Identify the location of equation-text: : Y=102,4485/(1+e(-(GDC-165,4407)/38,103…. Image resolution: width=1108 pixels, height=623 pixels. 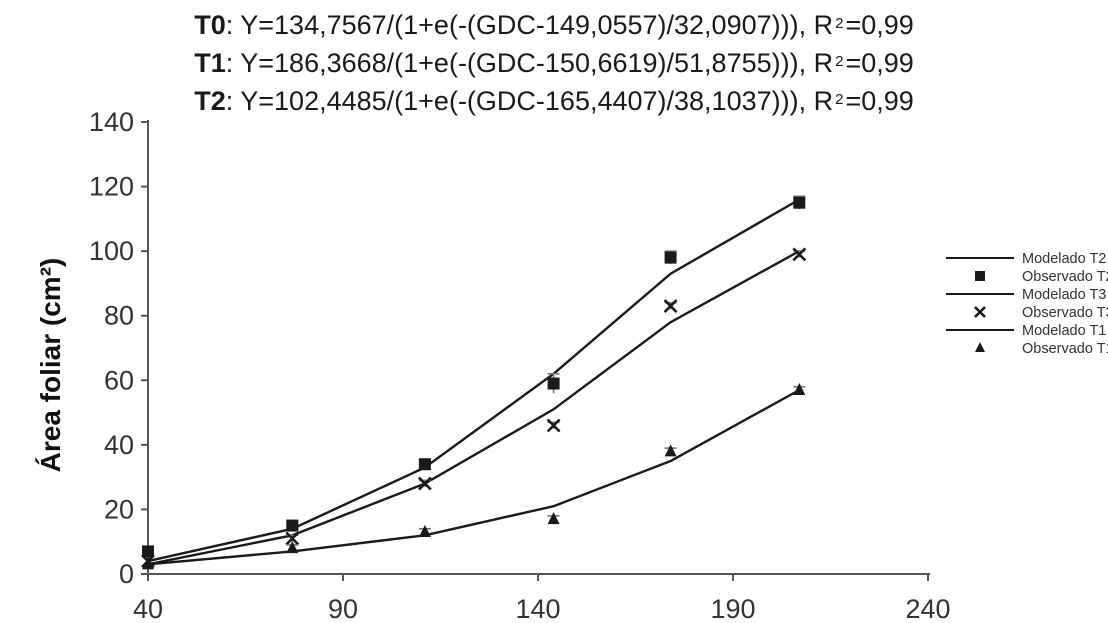
(529, 101).